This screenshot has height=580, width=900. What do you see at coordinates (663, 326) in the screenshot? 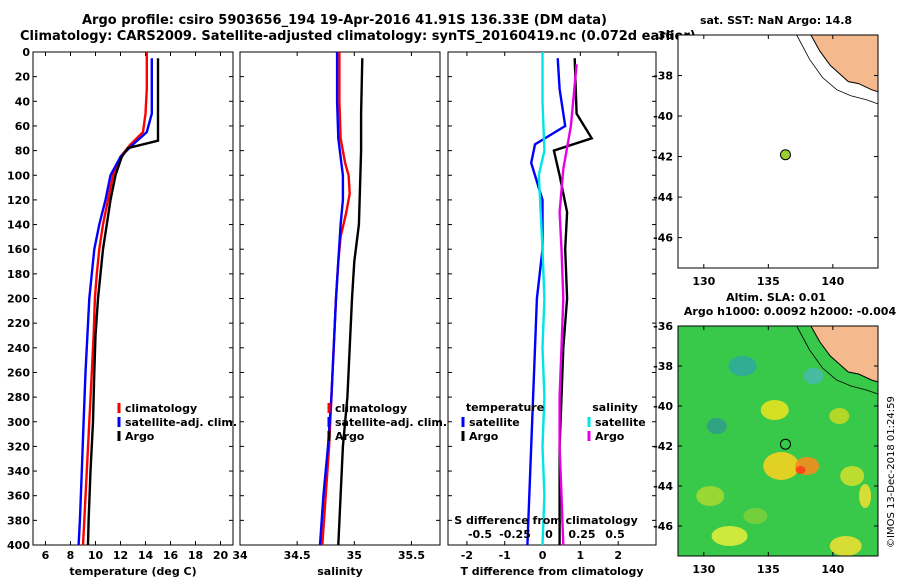
I see `sla-map-ytick-label: -36` at bounding box center [663, 326].